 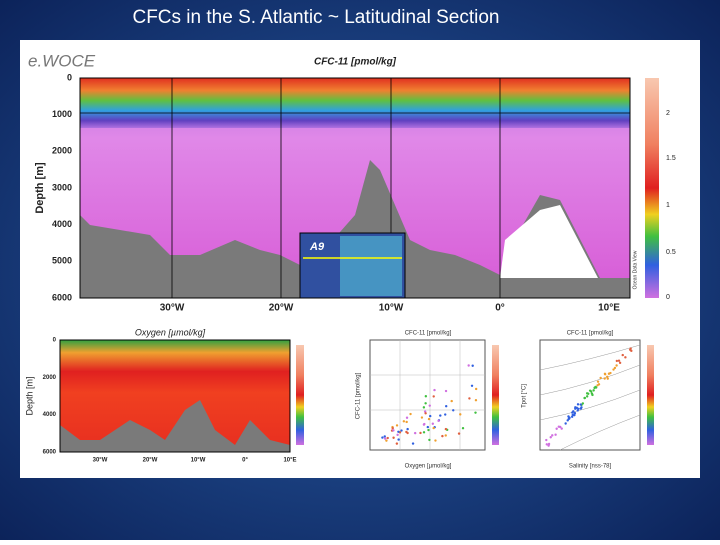 What do you see at coordinates (175, 392) in the screenshot?
I see `oxygen-field` at bounding box center [175, 392].